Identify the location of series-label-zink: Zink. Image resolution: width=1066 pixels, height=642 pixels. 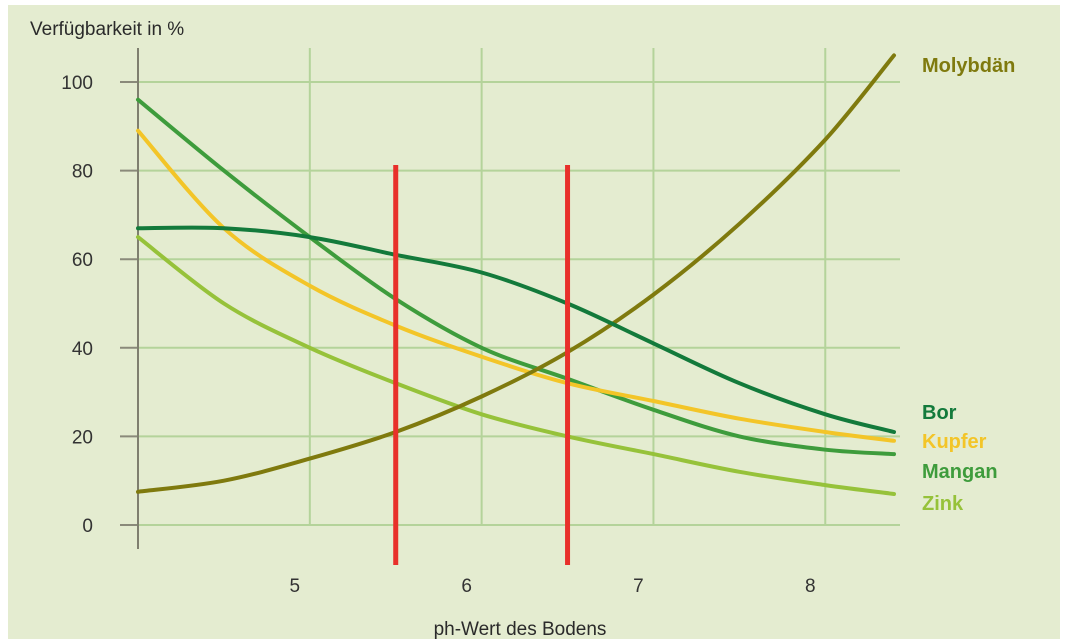
(943, 504).